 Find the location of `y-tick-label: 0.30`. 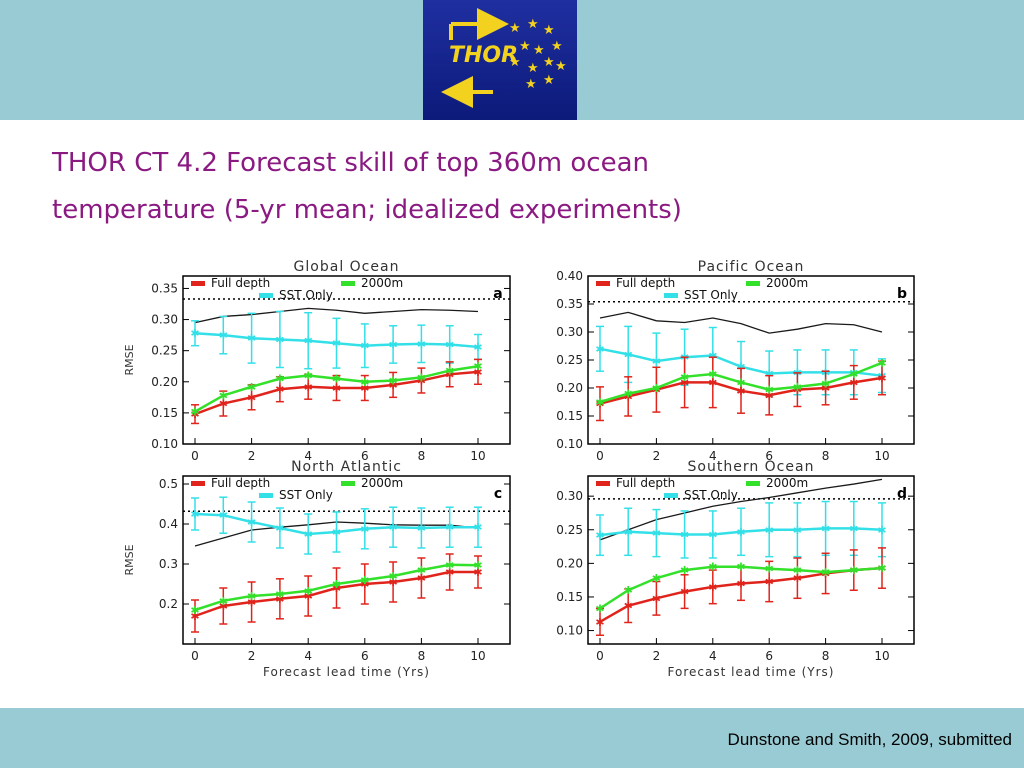

y-tick-label: 0.30 is located at coordinates (164, 320).